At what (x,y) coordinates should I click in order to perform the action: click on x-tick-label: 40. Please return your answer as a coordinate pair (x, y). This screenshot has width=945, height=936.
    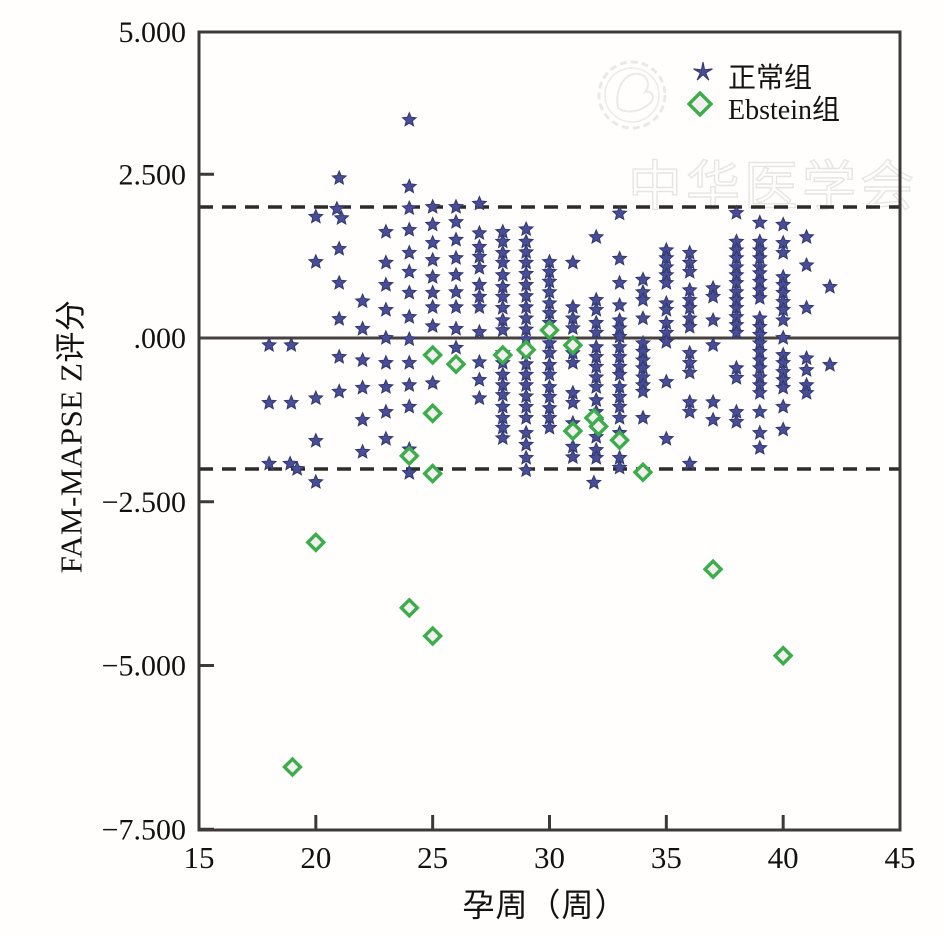
    Looking at the image, I should click on (783, 857).